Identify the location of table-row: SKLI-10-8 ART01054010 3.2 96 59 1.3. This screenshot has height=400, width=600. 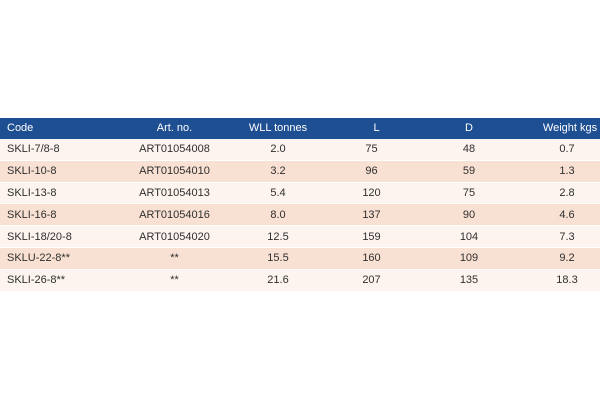
(300, 171).